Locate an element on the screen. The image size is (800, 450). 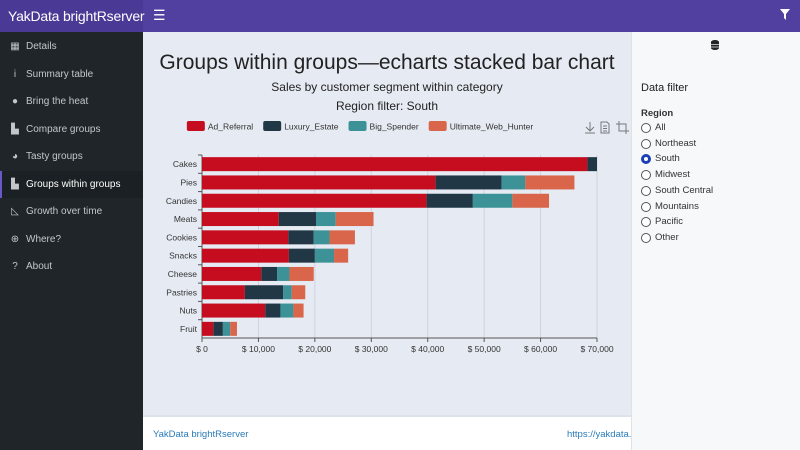
download-icon is located at coordinates (590, 128).